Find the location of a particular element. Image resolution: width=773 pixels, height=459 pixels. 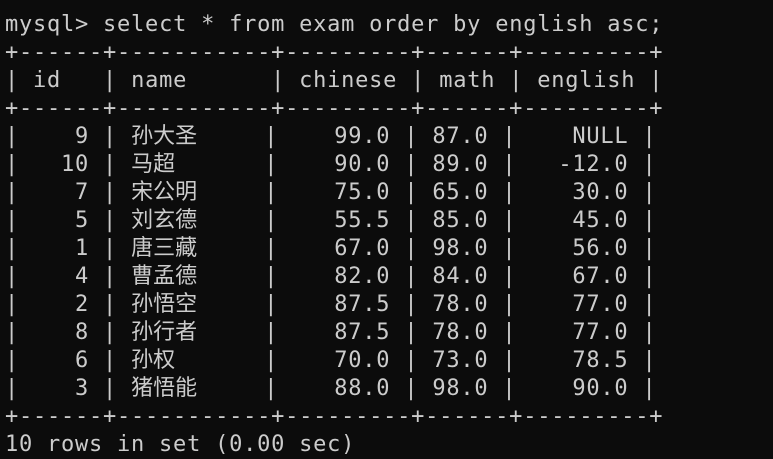

cell-chinese: 70.0 is located at coordinates (341, 360).